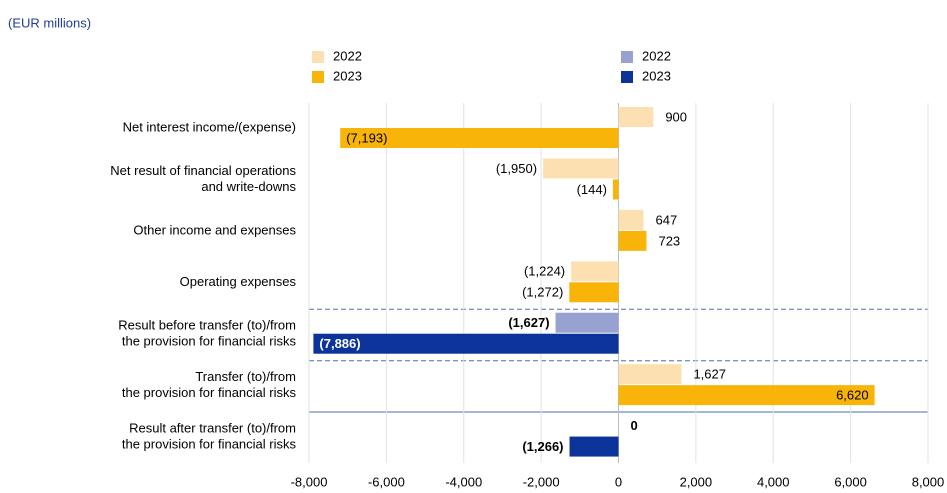 The height and width of the screenshot is (493, 947). I want to click on value-label: 1,627, so click(709, 374).